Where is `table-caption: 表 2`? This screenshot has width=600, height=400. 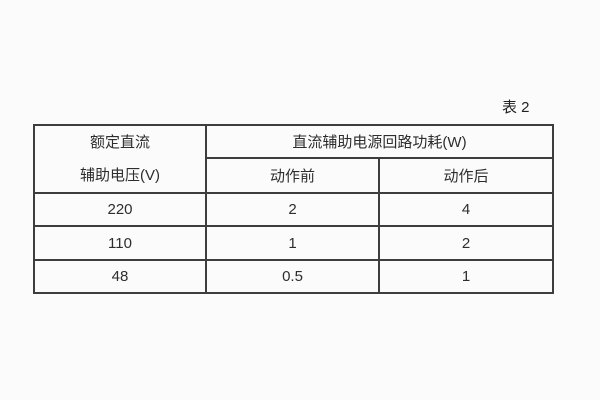
table-caption: 表 2 is located at coordinates (516, 107).